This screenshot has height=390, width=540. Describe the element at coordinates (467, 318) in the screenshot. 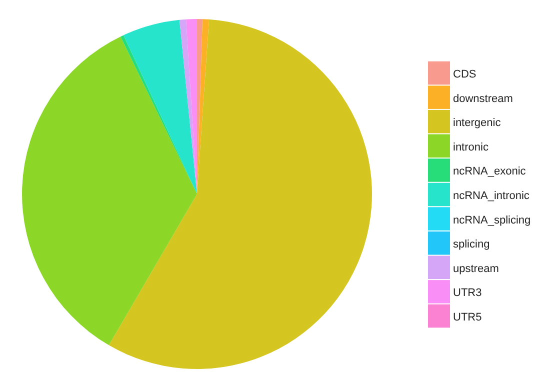

I see `legend-label: UTR5` at that location.